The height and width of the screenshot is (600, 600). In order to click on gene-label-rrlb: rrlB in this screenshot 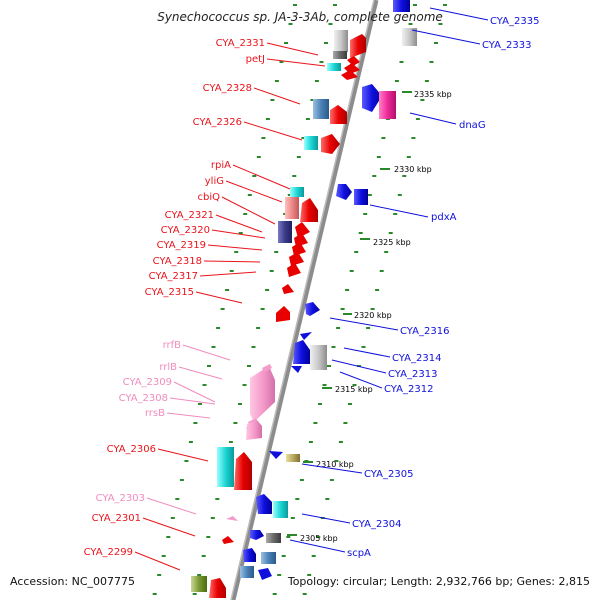, I will do `click(168, 367)`.